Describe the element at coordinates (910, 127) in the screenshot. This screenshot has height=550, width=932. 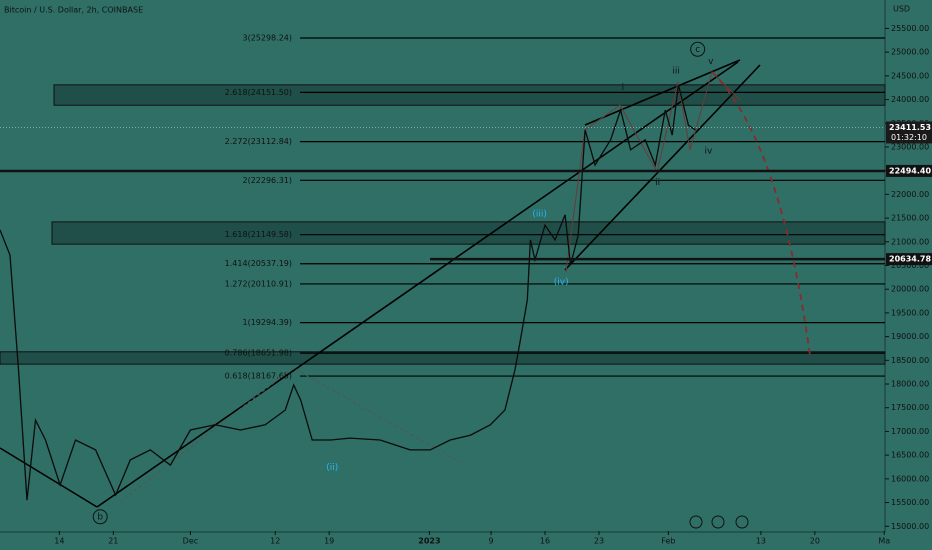
I see `price-badge-label: 23411.53` at that location.